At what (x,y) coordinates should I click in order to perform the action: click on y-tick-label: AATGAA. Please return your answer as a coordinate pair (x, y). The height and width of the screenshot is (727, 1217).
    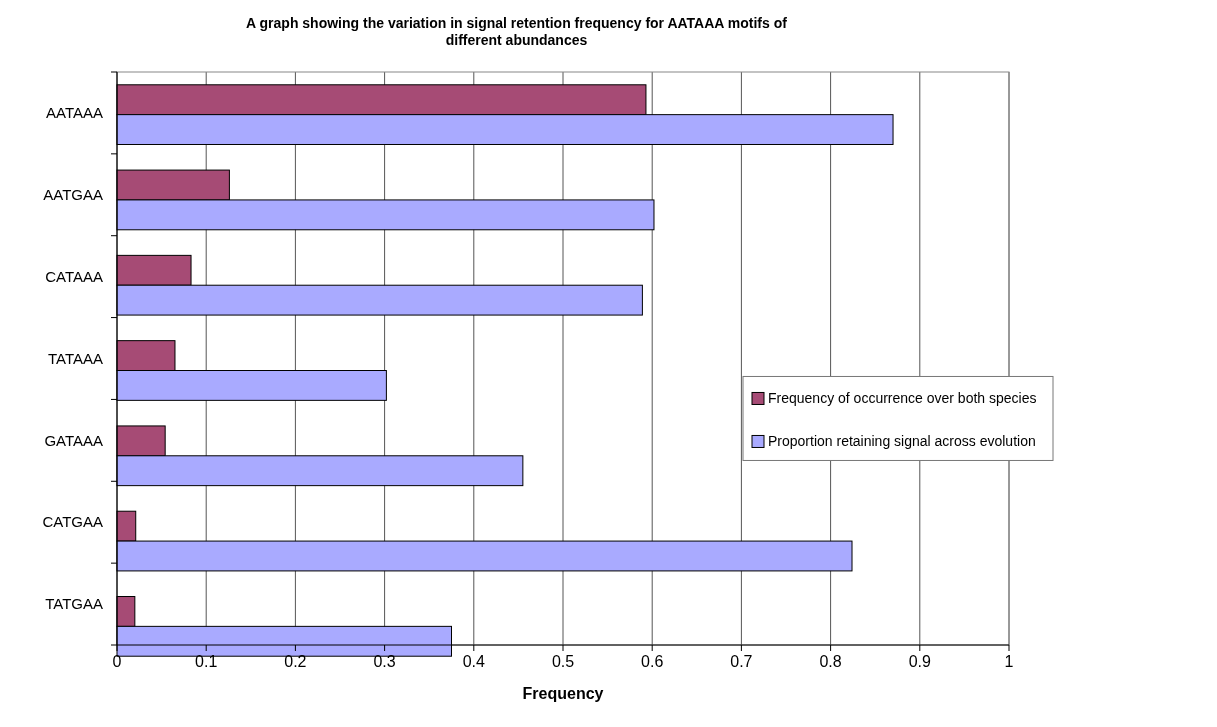
    Looking at the image, I should click on (73, 195).